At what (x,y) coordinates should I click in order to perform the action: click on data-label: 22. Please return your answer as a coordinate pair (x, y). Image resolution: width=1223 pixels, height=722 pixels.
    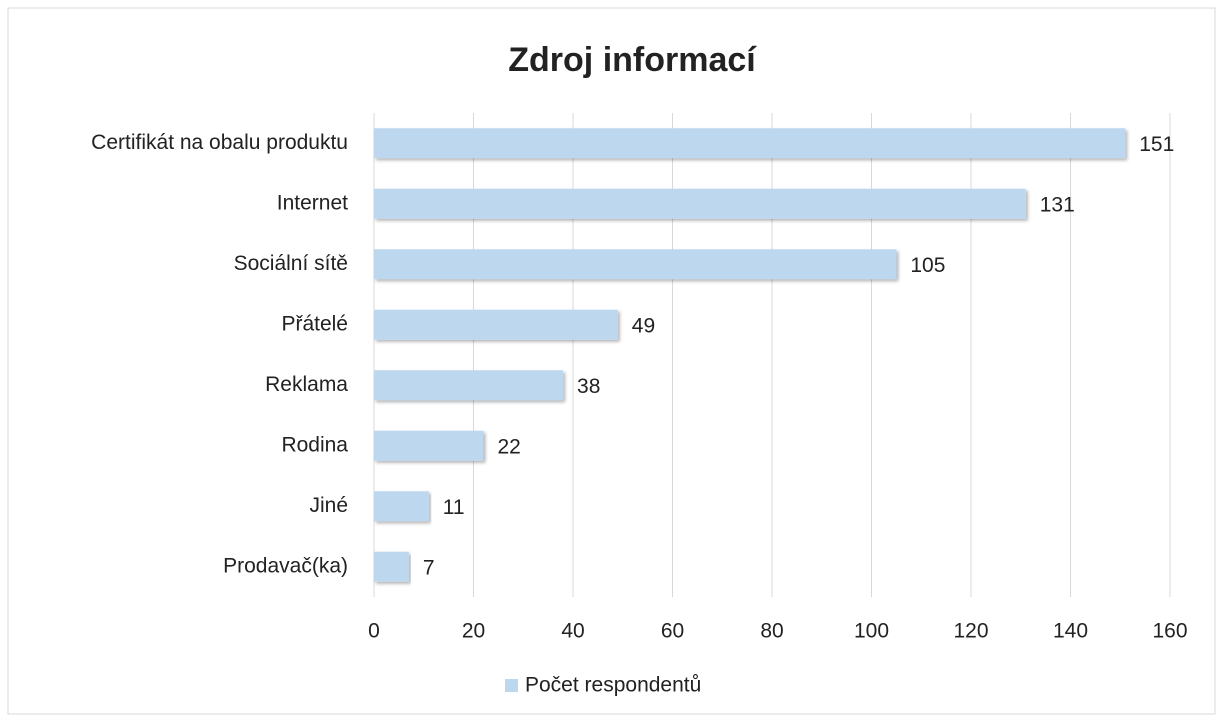
    Looking at the image, I should click on (508, 446).